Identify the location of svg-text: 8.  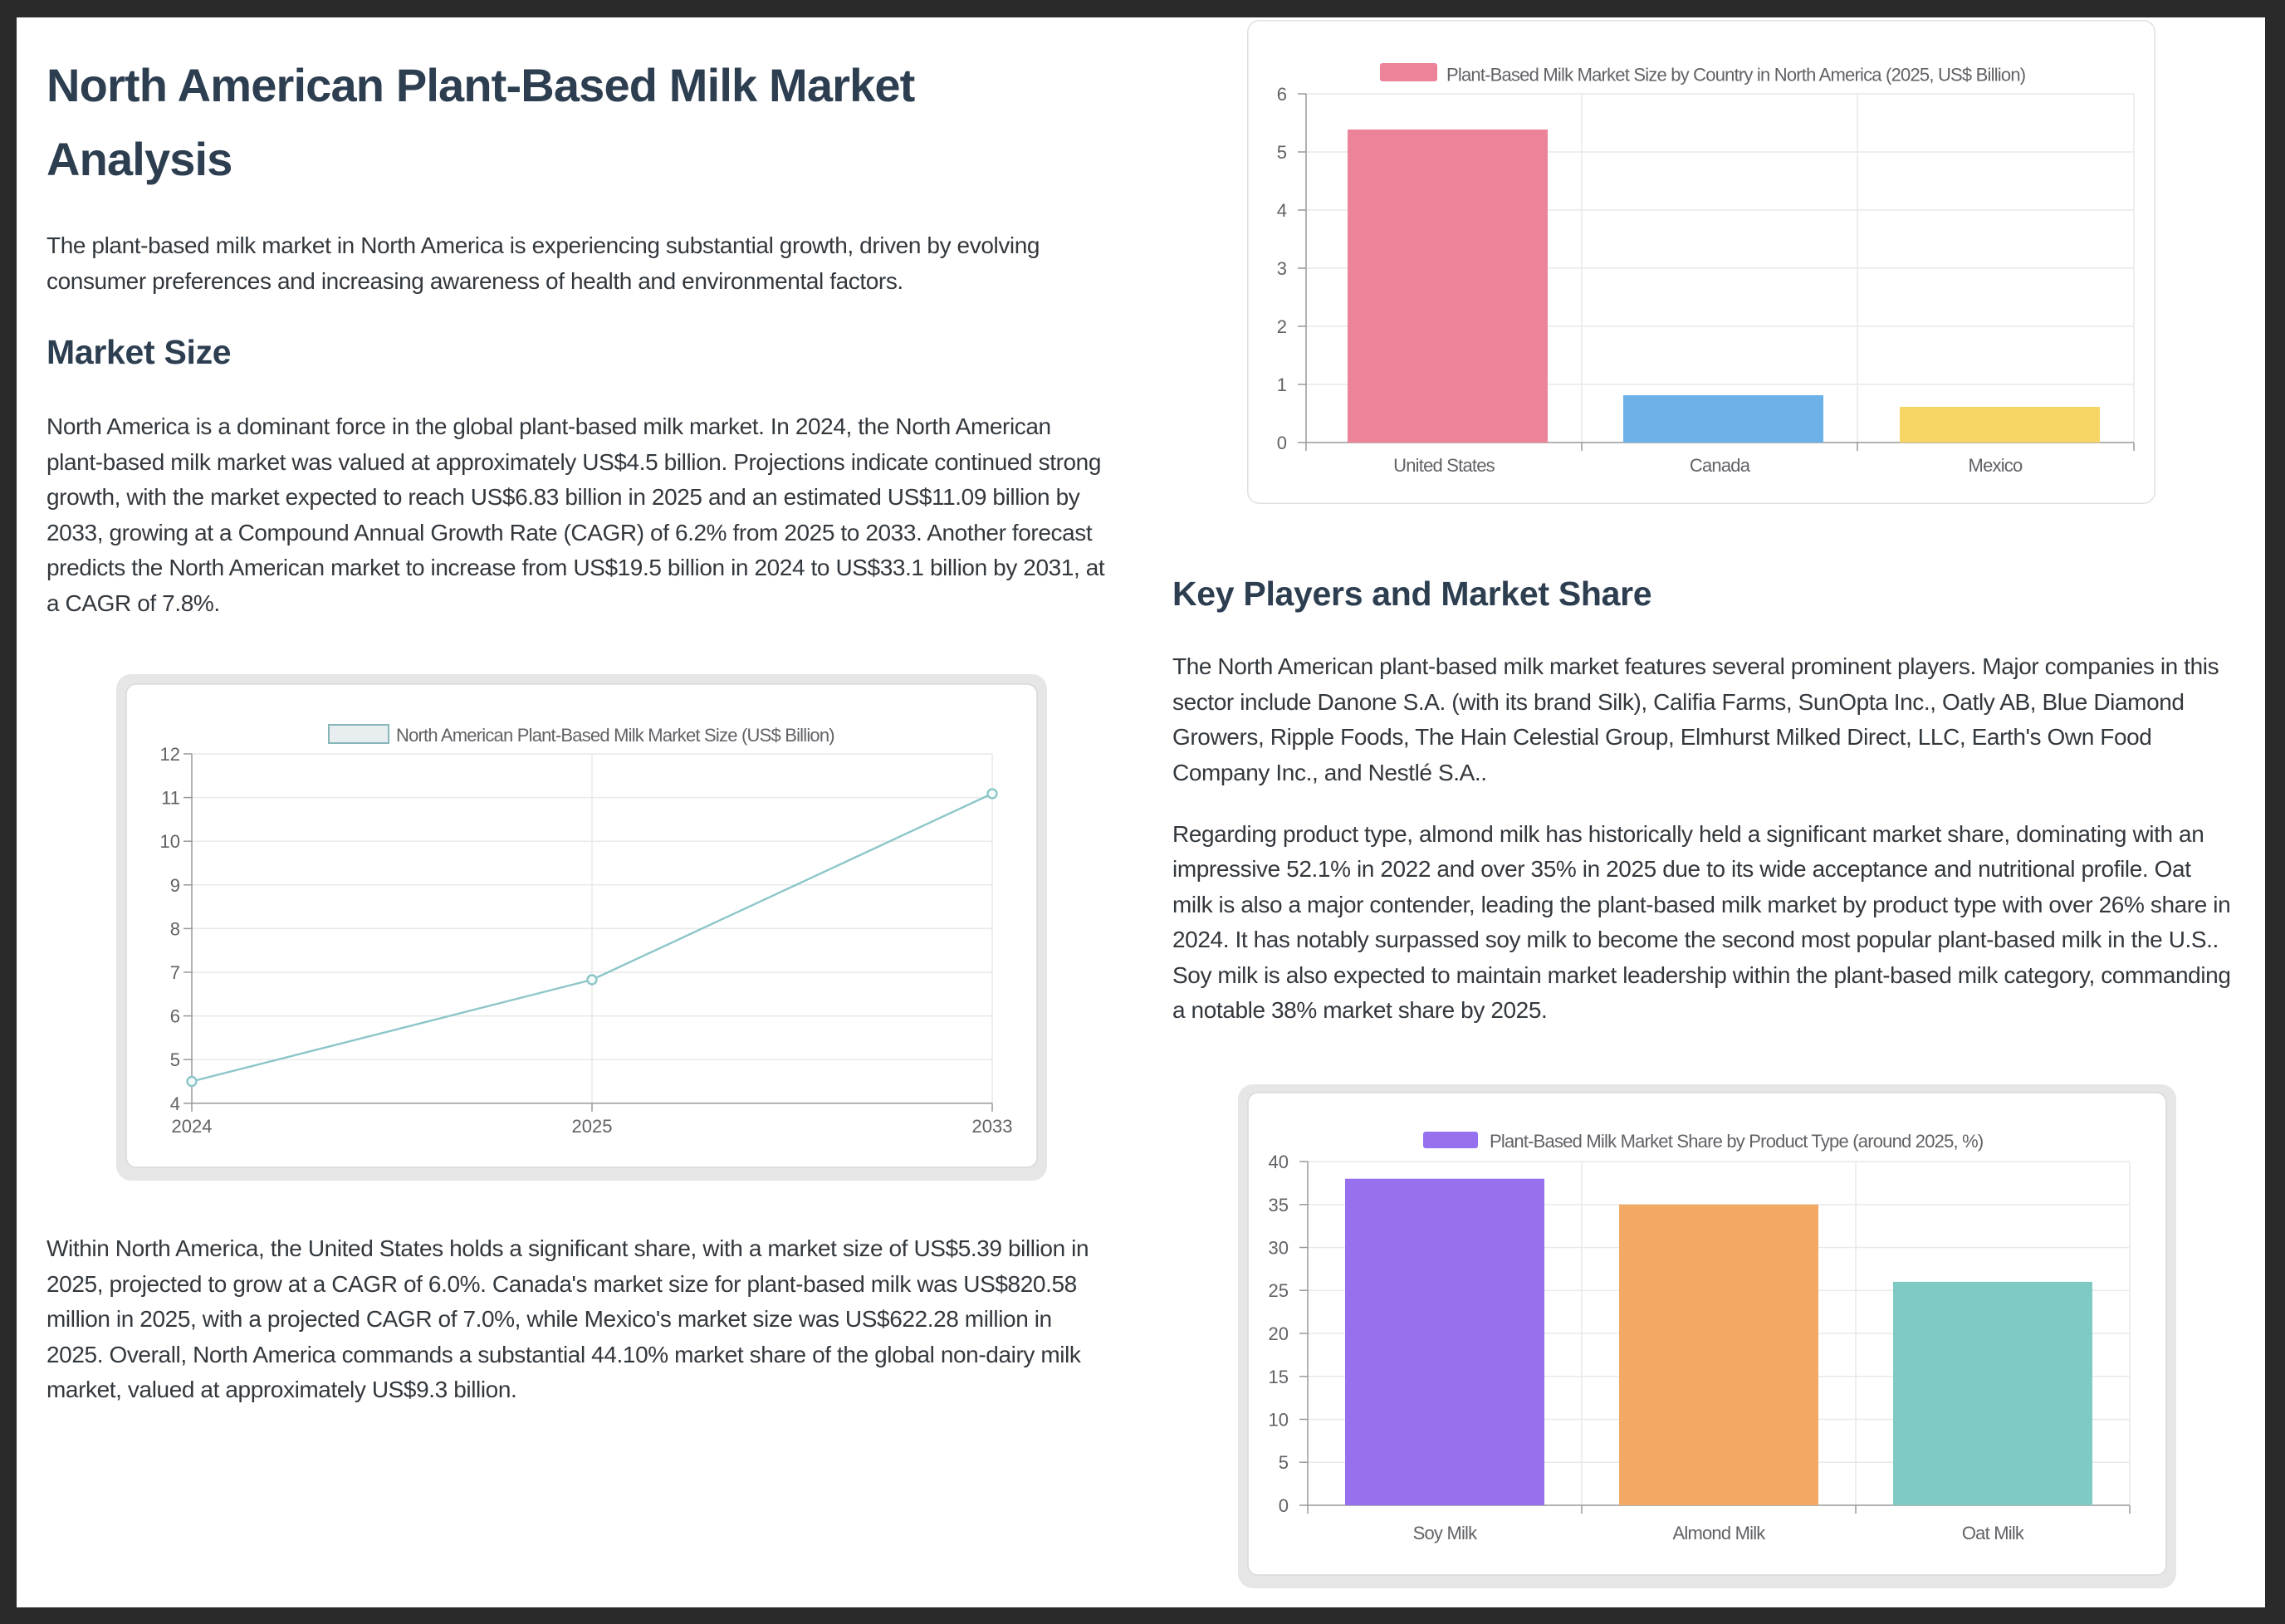
(175, 928).